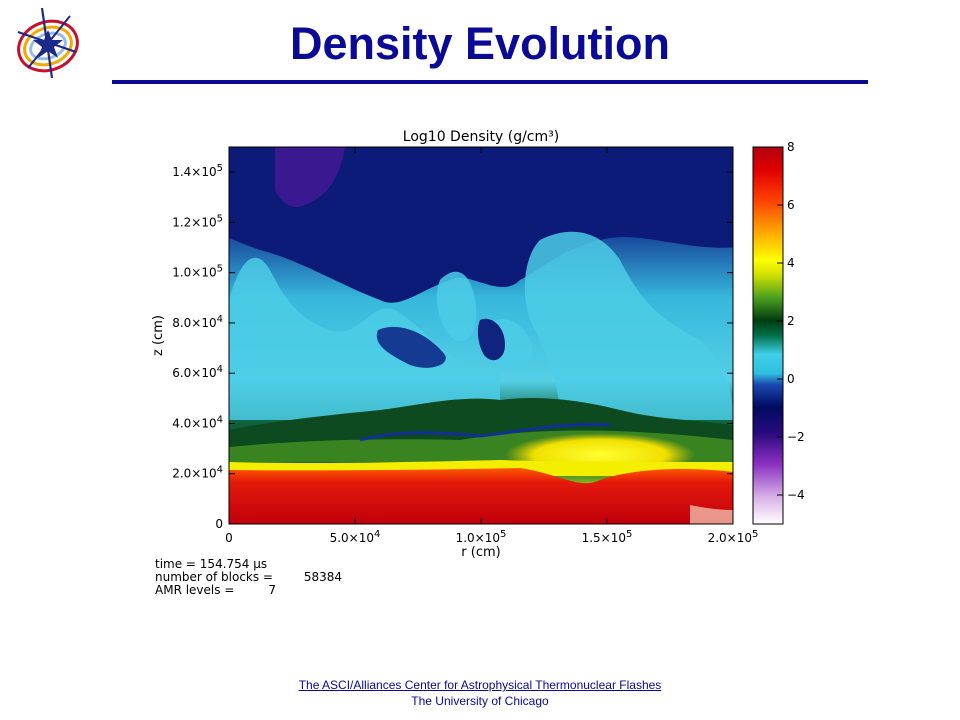 The image size is (960, 720). I want to click on colorbar-tick-label: −4, so click(796, 495).